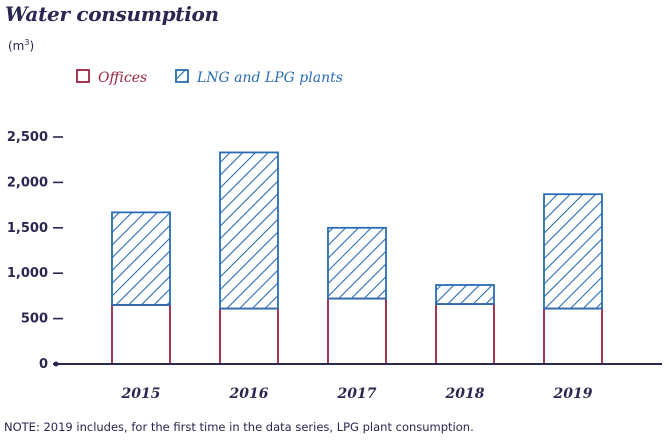 This screenshot has width=669, height=444. What do you see at coordinates (357, 263) in the screenshot?
I see `bar-plants-2017` at bounding box center [357, 263].